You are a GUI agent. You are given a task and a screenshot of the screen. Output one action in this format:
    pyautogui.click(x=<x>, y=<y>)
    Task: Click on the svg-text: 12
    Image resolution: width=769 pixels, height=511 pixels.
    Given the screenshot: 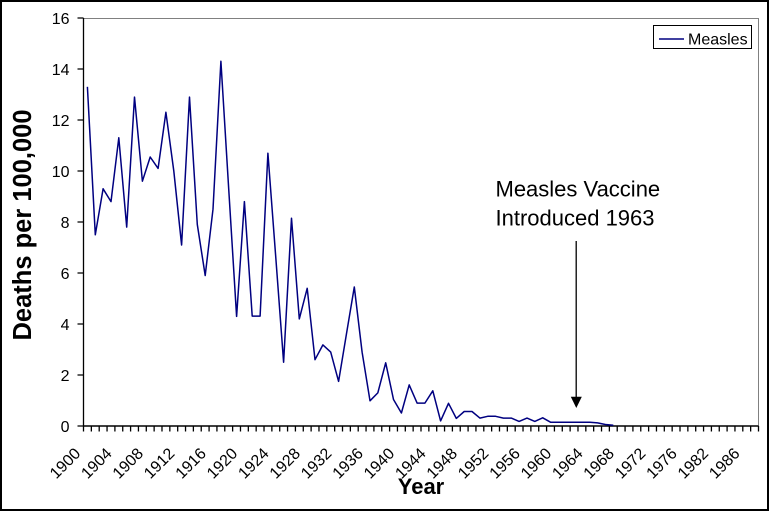 What is the action you would take?
    pyautogui.click(x=61, y=121)
    